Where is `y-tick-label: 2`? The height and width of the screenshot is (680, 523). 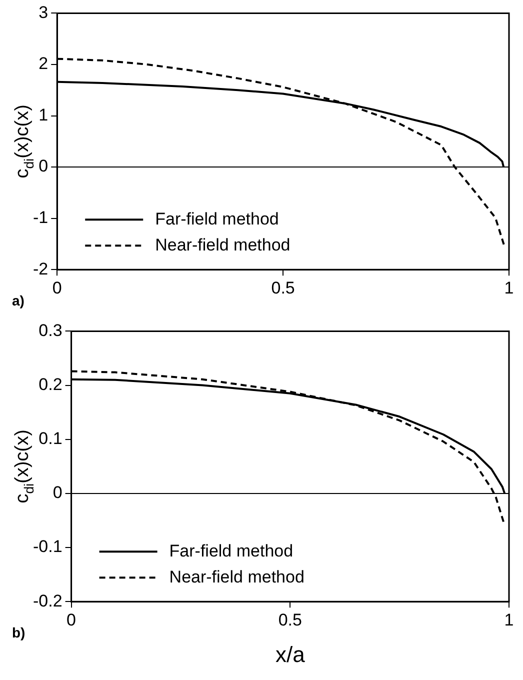
y-tick-label: 2 is located at coordinates (43, 64).